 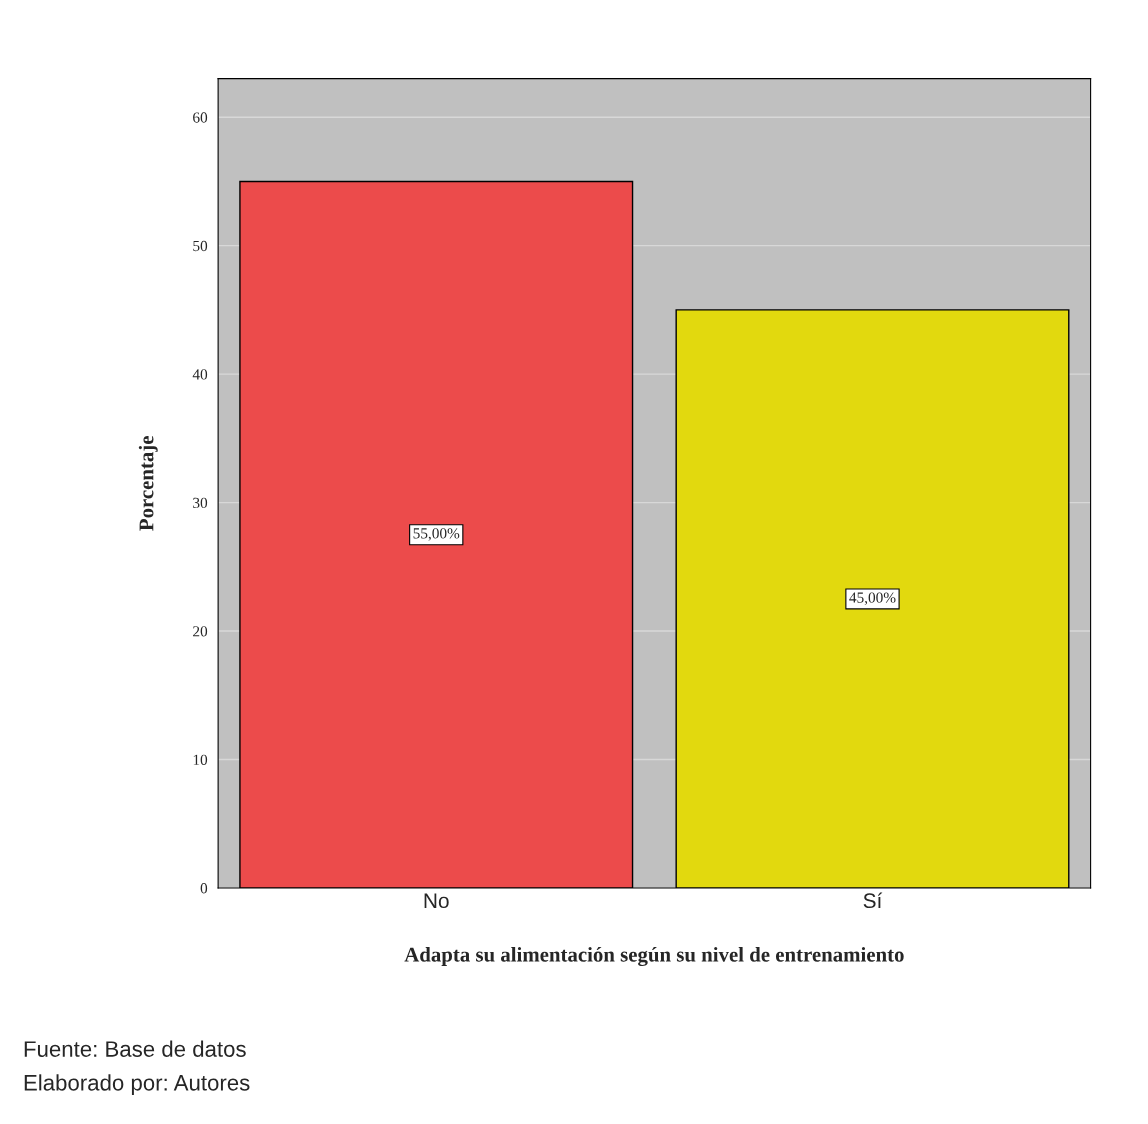 What do you see at coordinates (436, 901) in the screenshot?
I see `x-tick-label: No` at bounding box center [436, 901].